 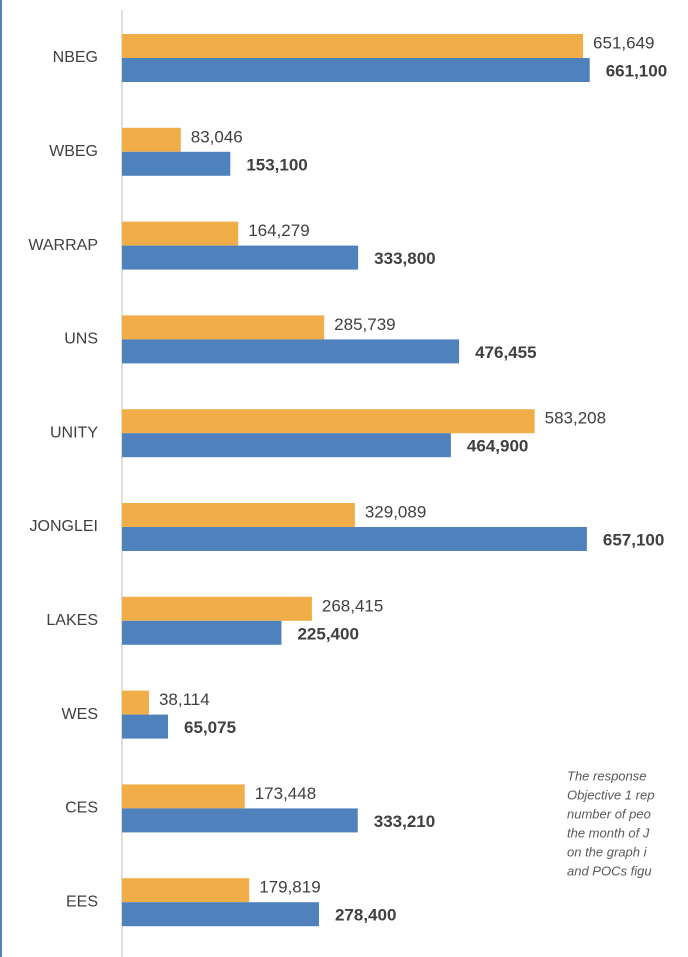 I want to click on category-label: EES, so click(x=82, y=901).